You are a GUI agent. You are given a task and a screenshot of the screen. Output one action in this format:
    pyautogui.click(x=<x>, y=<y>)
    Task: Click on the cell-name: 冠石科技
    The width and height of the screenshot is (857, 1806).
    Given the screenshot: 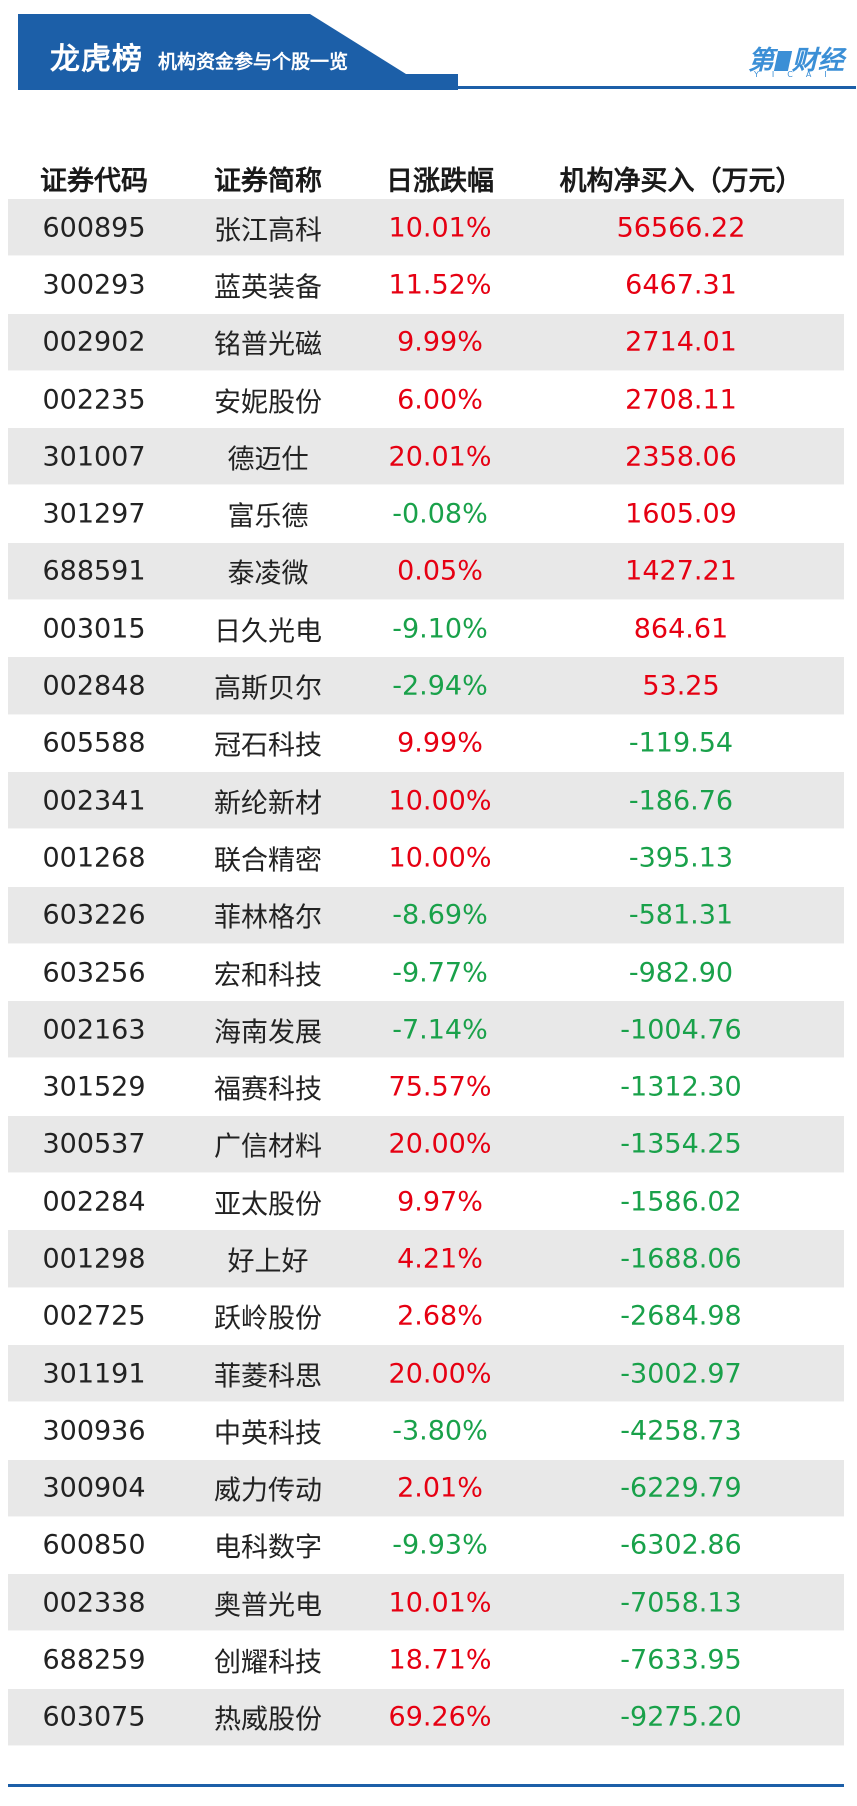 What is the action you would take?
    pyautogui.click(x=268, y=746)
    